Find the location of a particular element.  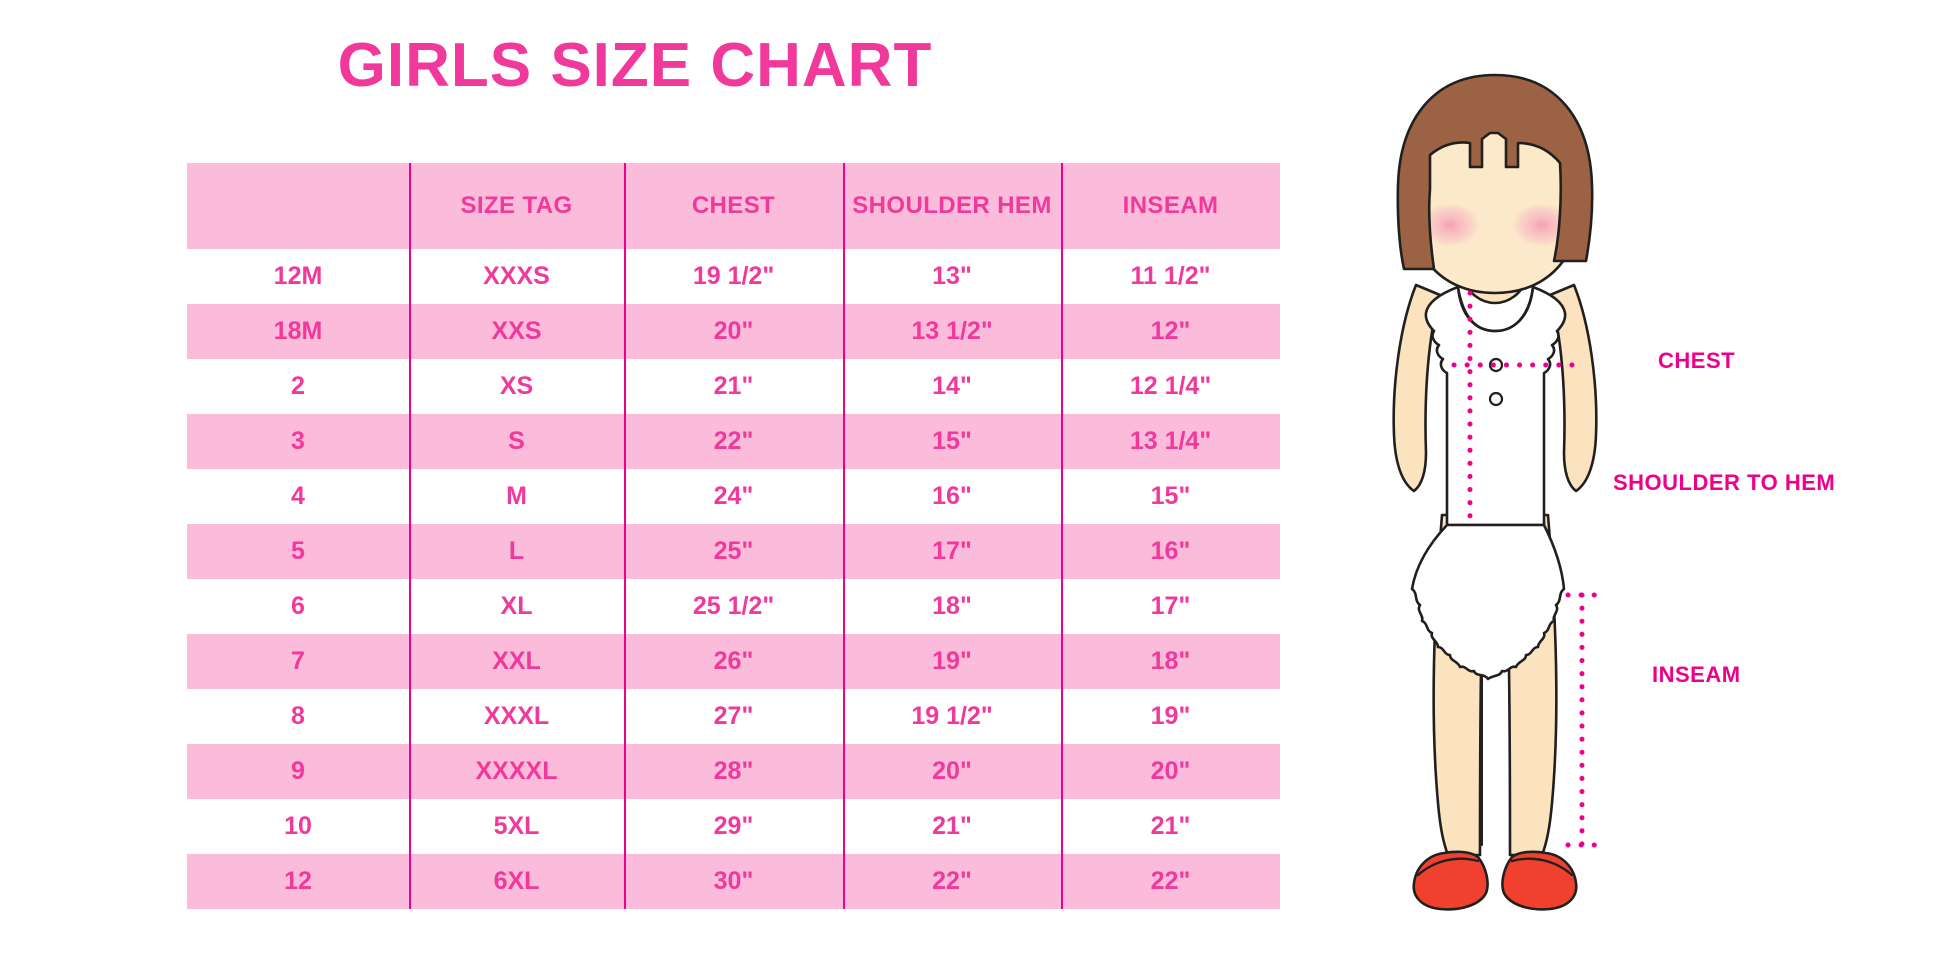

cell-inseam: 12 1/4" is located at coordinates (1170, 386).